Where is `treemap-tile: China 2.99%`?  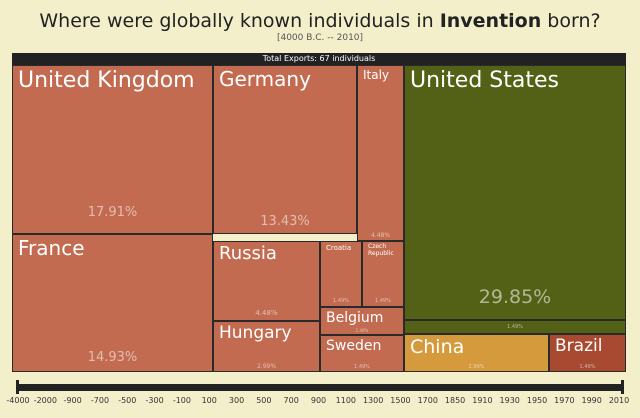 treemap-tile: China 2.99% is located at coordinates (476, 353).